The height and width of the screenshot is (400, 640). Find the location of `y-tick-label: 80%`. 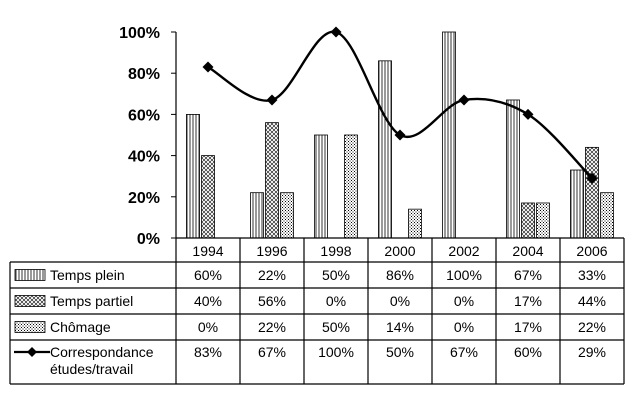

y-tick-label: 80% is located at coordinates (144, 74).